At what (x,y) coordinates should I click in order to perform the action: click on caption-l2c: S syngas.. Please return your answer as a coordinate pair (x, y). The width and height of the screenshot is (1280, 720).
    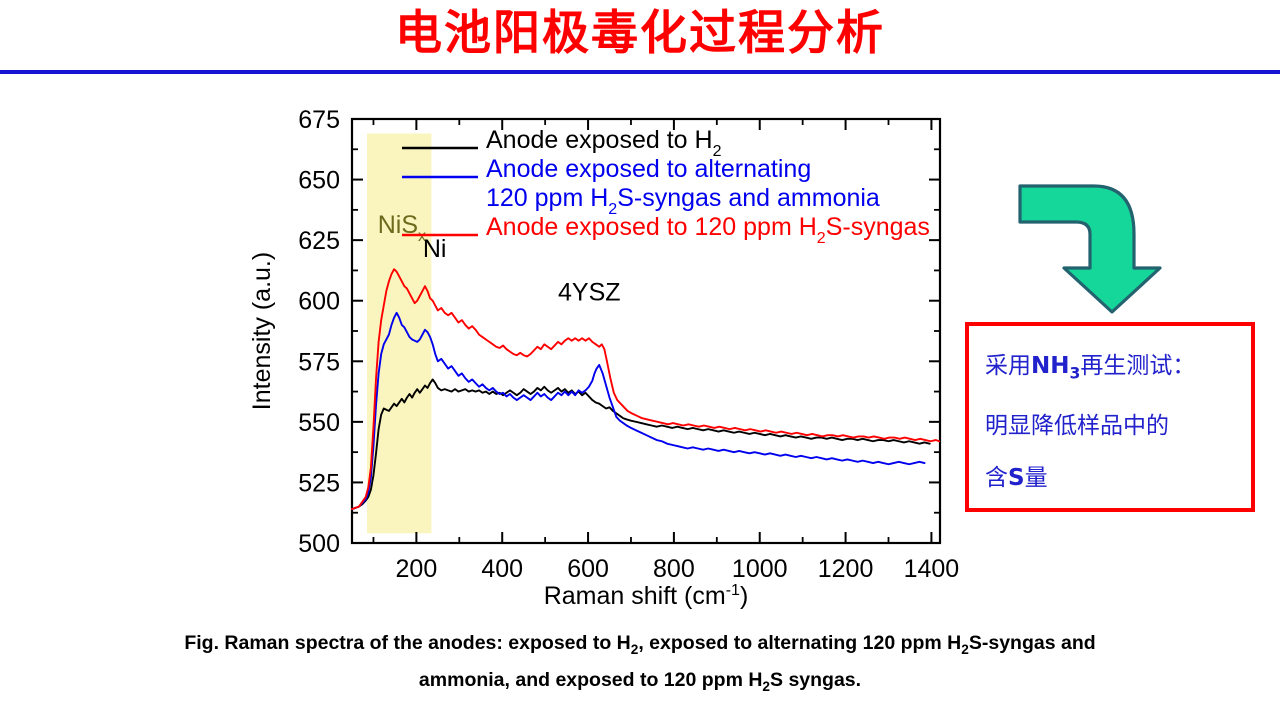
    Looking at the image, I should click on (816, 679).